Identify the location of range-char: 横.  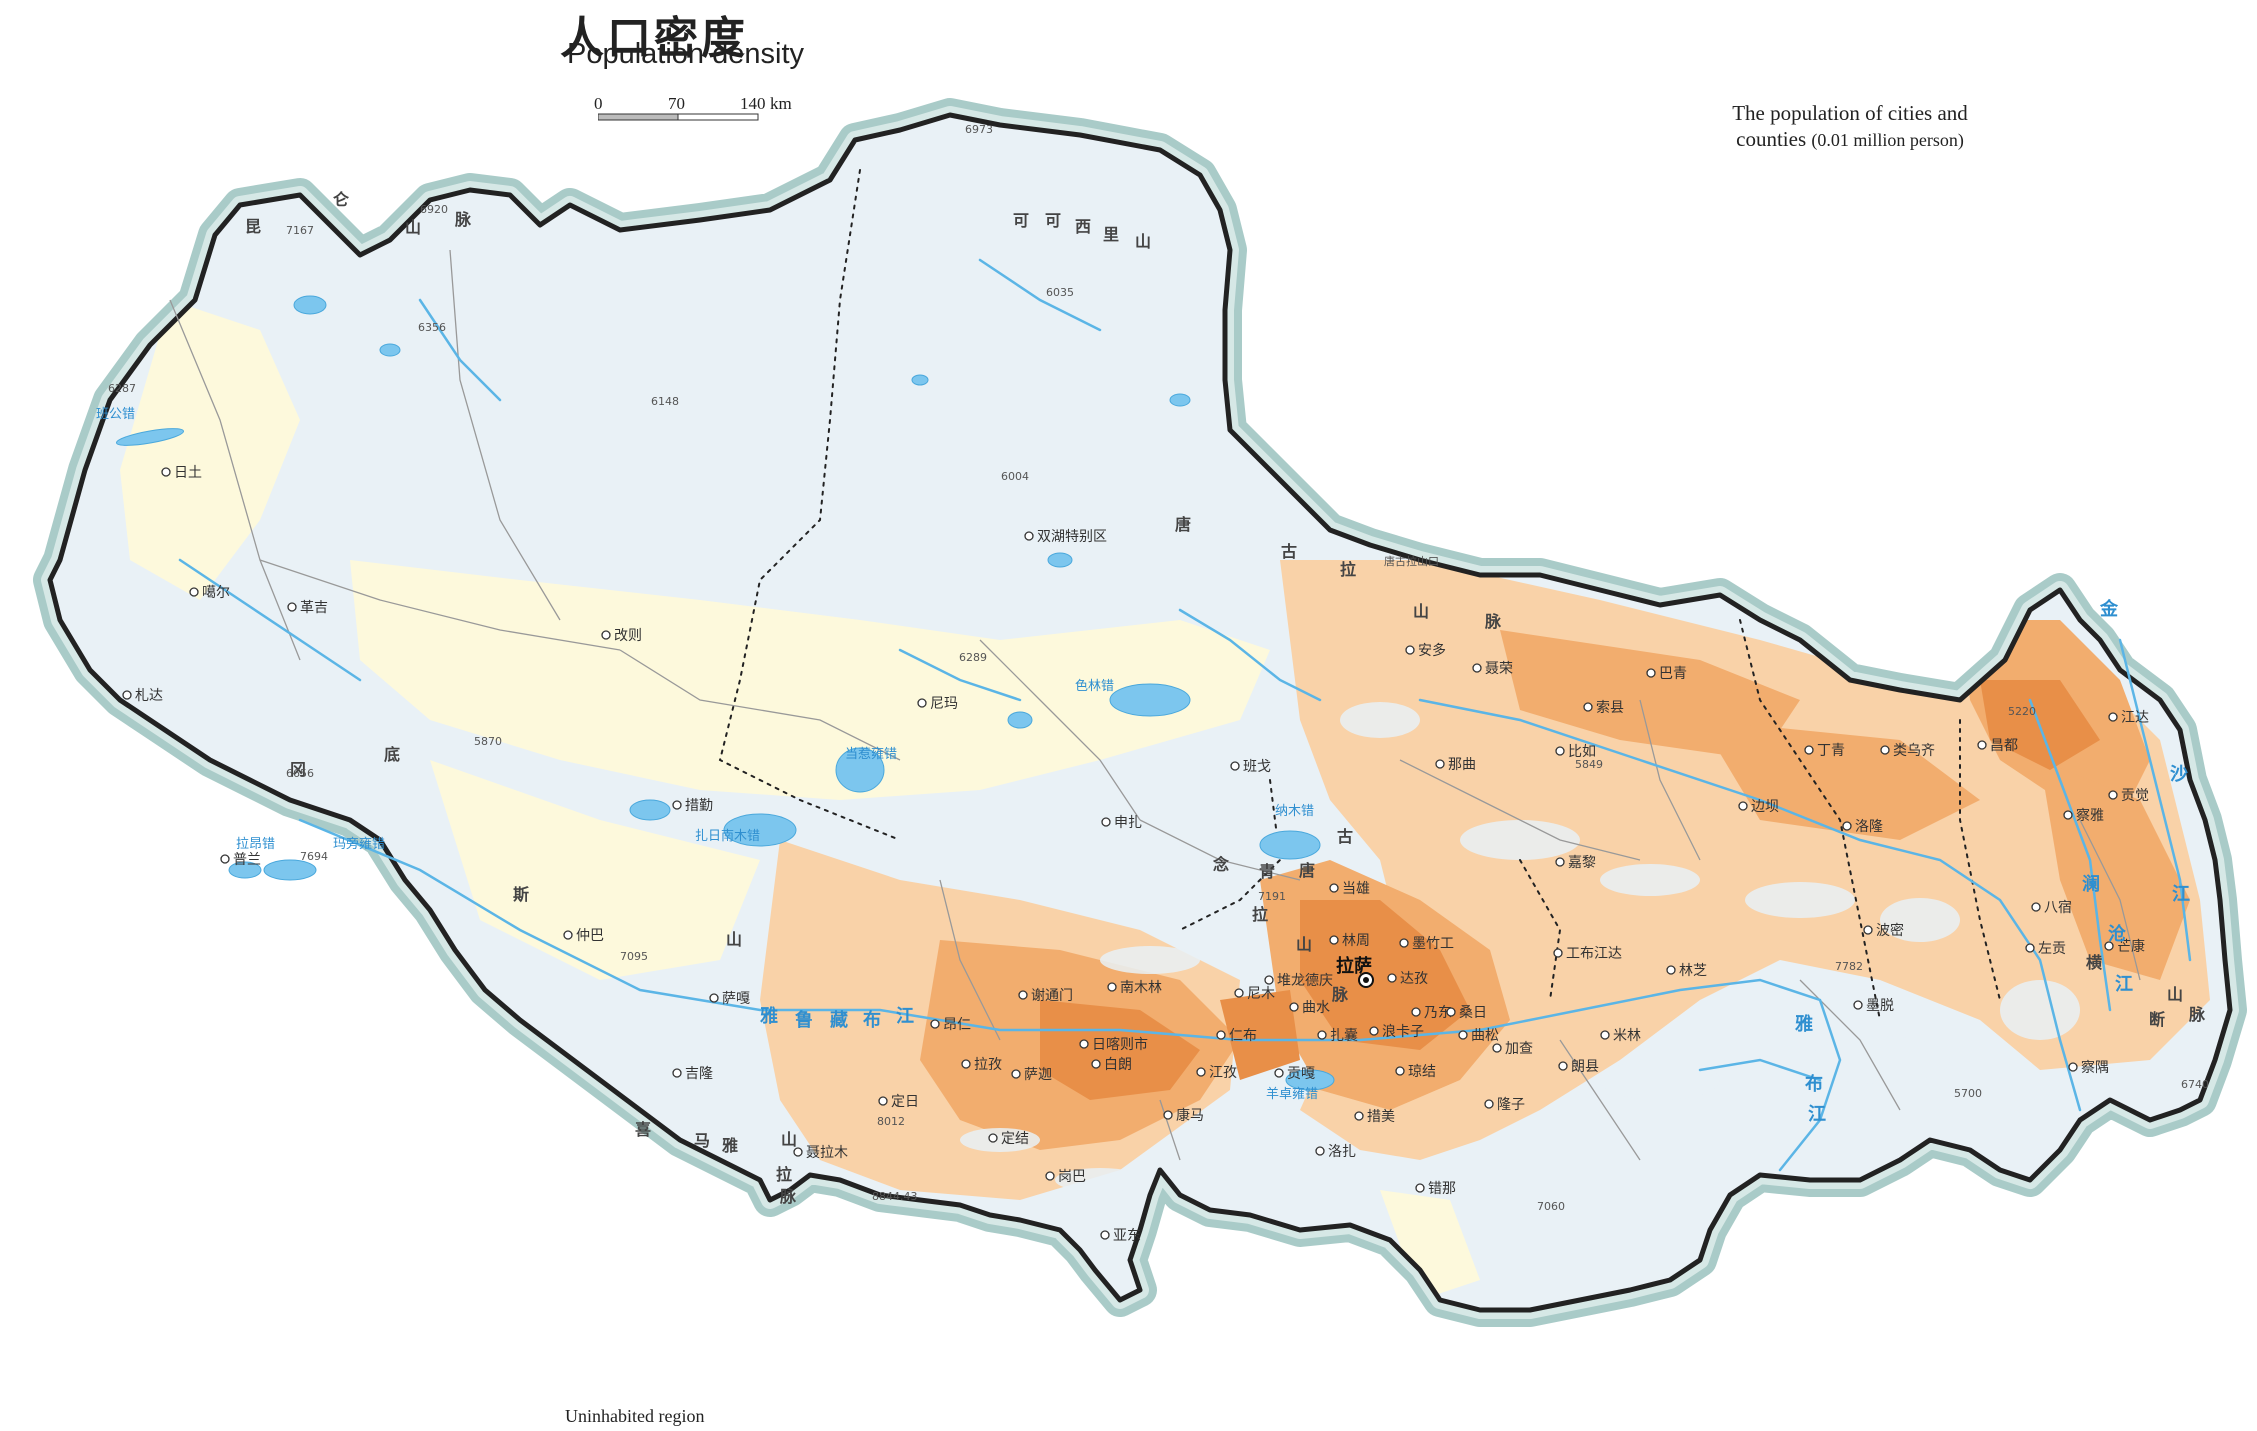
(2094, 962).